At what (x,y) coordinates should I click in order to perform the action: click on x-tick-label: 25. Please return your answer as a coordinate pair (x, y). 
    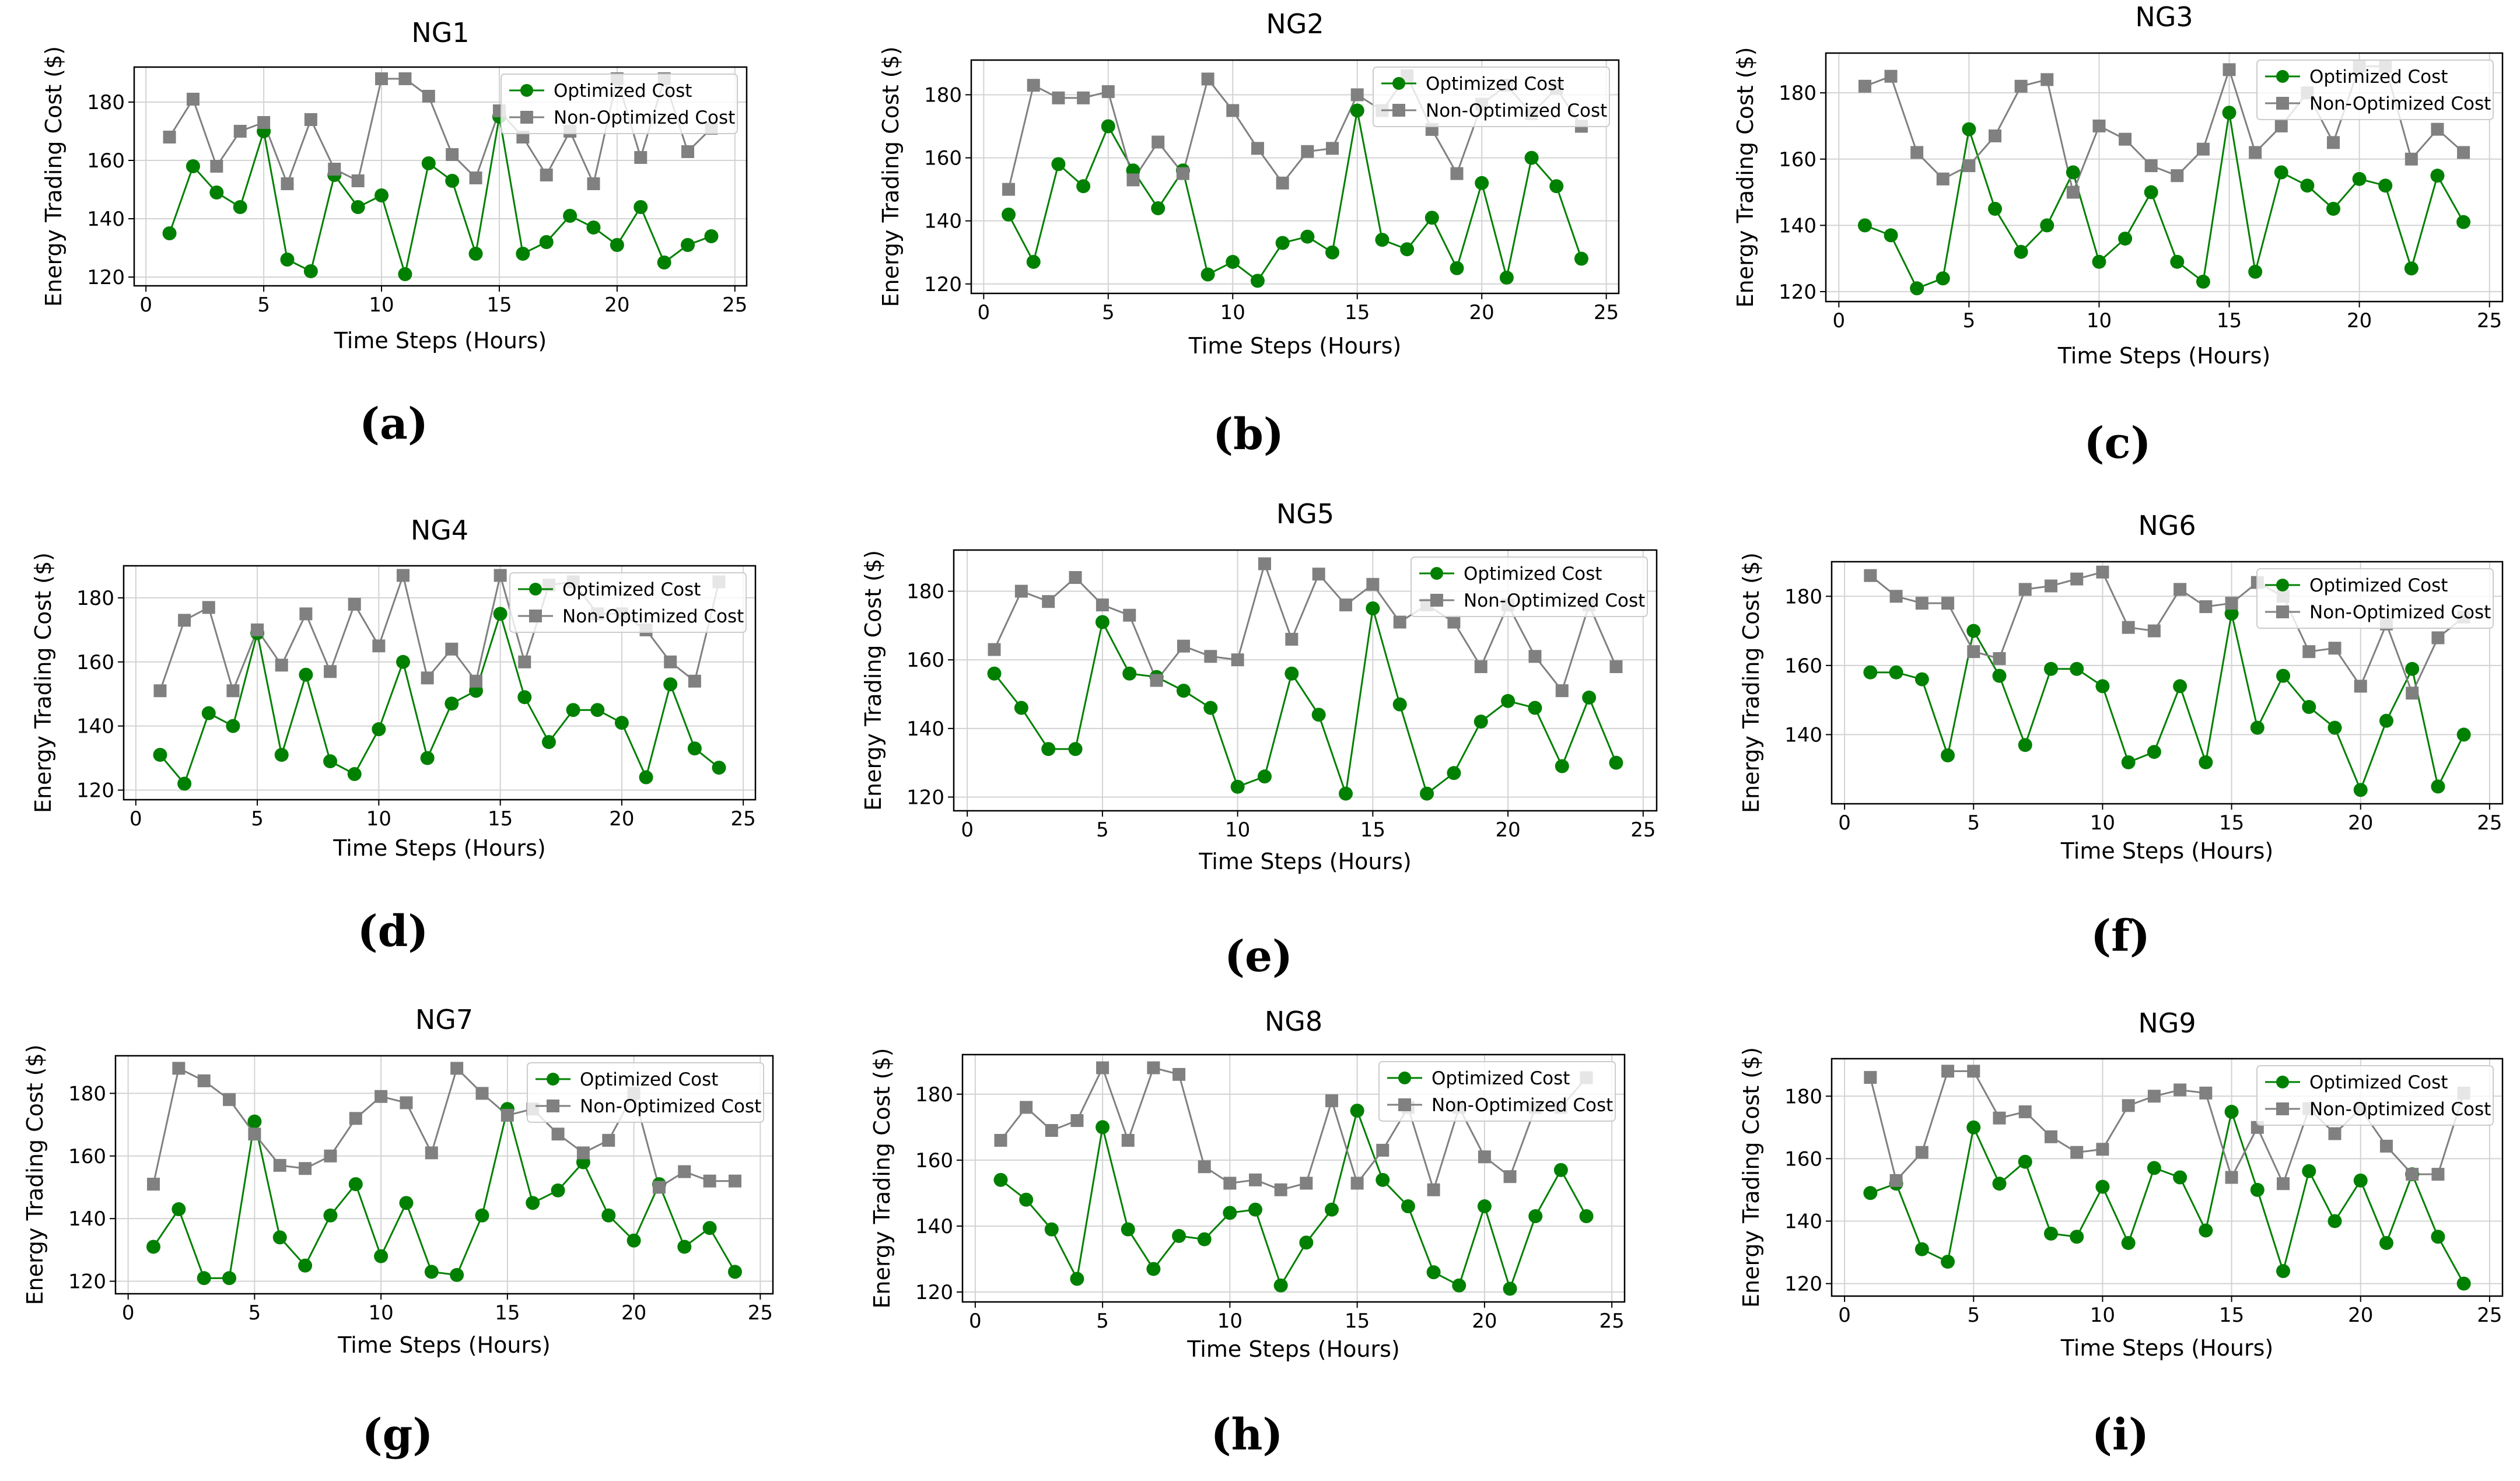
    Looking at the image, I should click on (1606, 312).